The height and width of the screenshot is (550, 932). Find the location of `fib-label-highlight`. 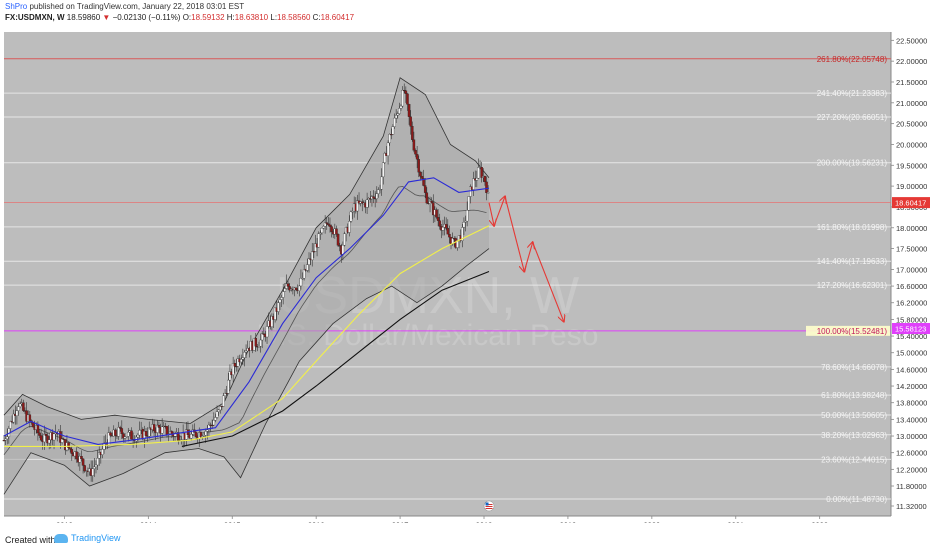

fib-label-highlight is located at coordinates (848, 330).